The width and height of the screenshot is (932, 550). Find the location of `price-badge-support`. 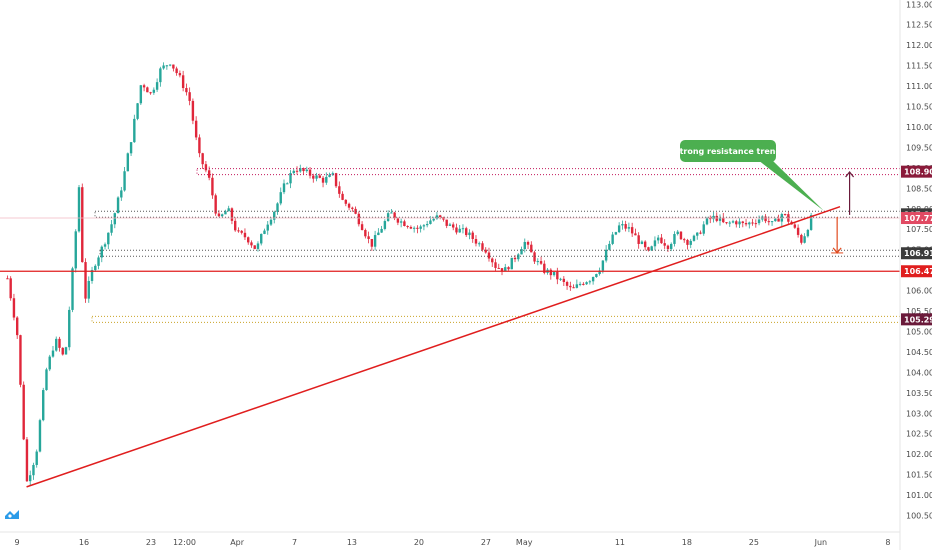

price-badge-support is located at coordinates (916, 253).